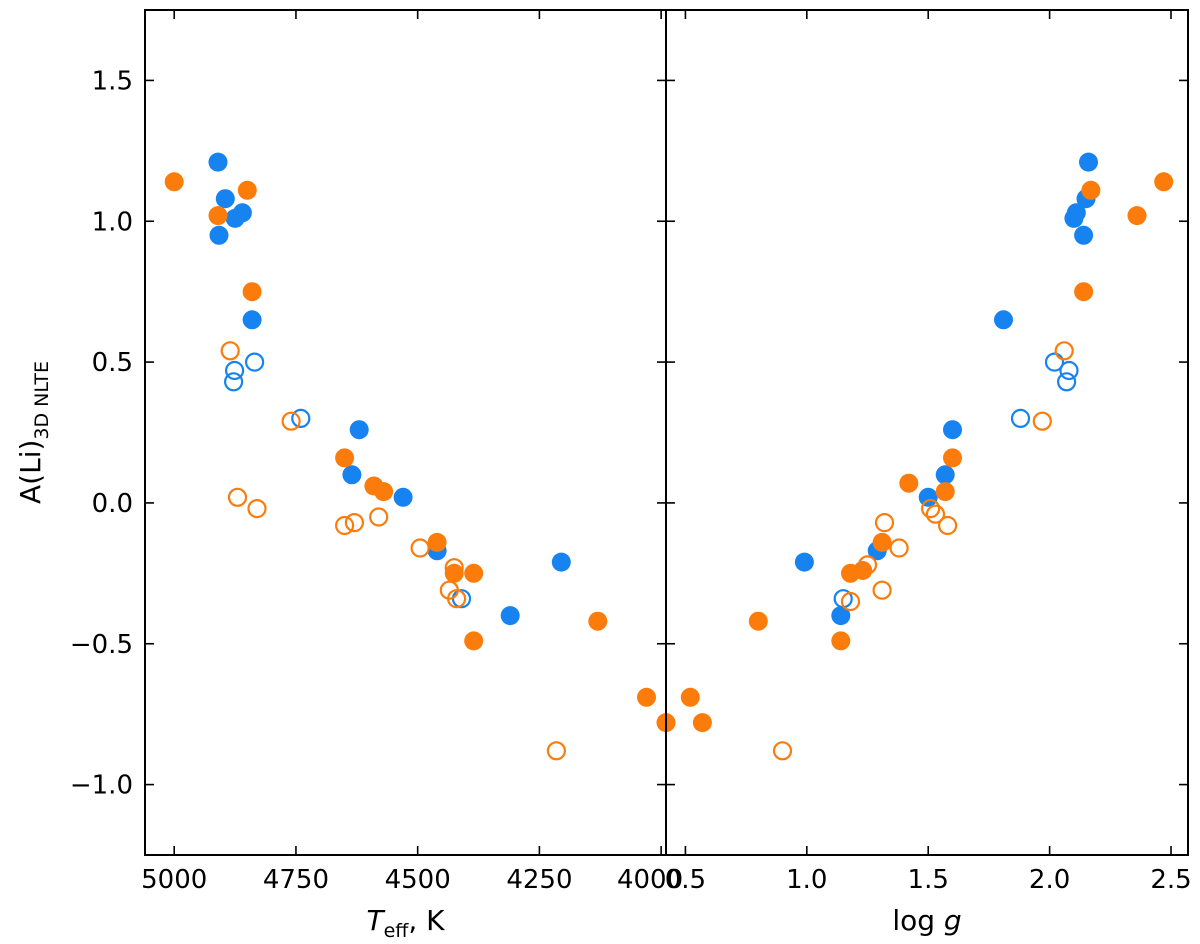 The width and height of the screenshot is (1200, 944). I want to click on y-tick-label: 0.5, so click(112, 363).